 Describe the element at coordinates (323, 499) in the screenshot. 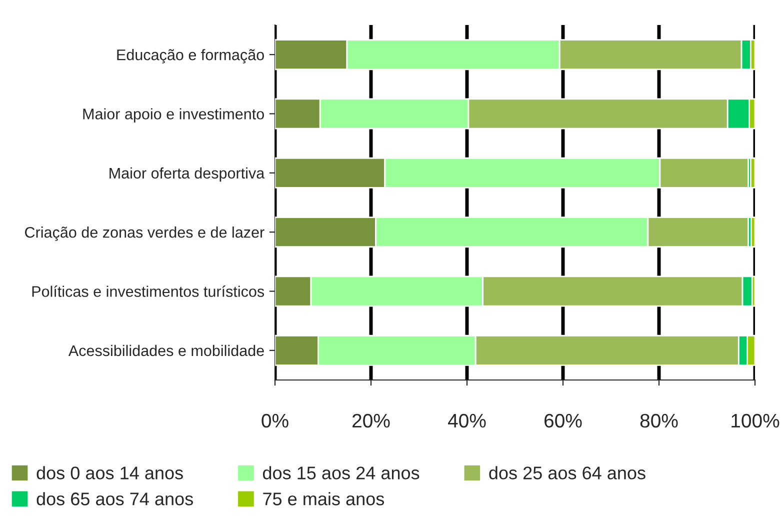

I see `legend-label: 75 e mais anos` at that location.